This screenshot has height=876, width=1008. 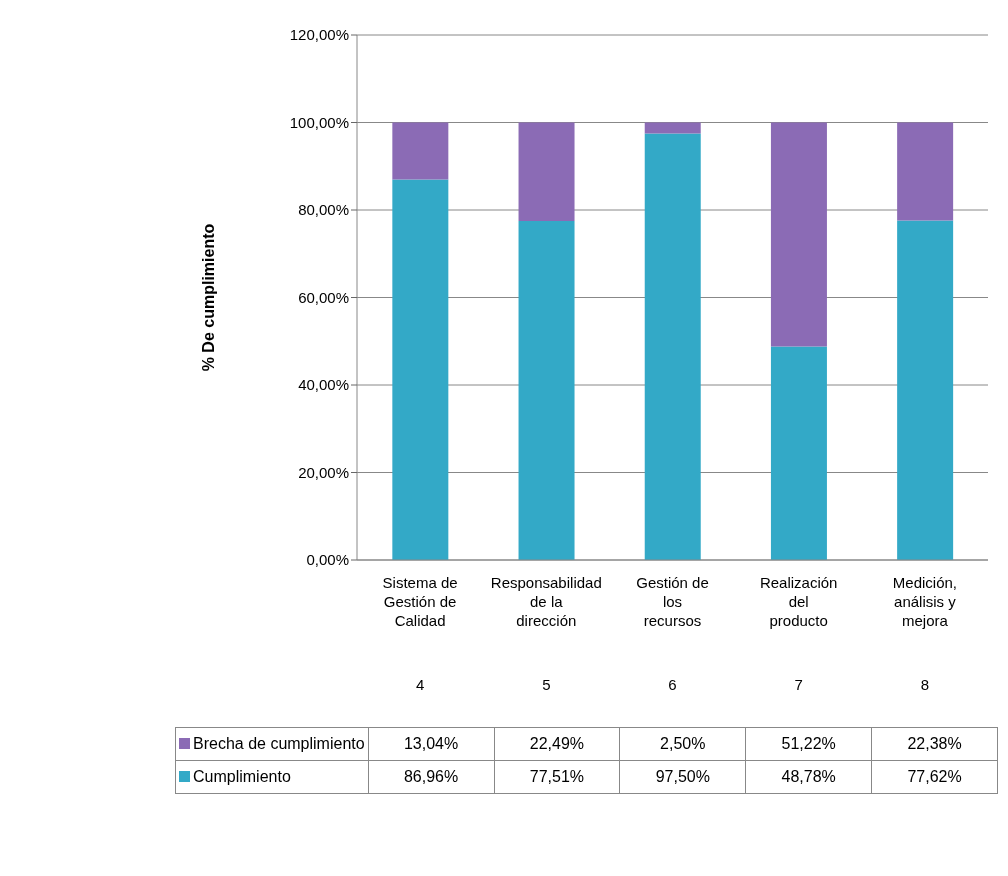 What do you see at coordinates (272, 744) in the screenshot?
I see `legend-label: Brecha de cumplimiento` at bounding box center [272, 744].